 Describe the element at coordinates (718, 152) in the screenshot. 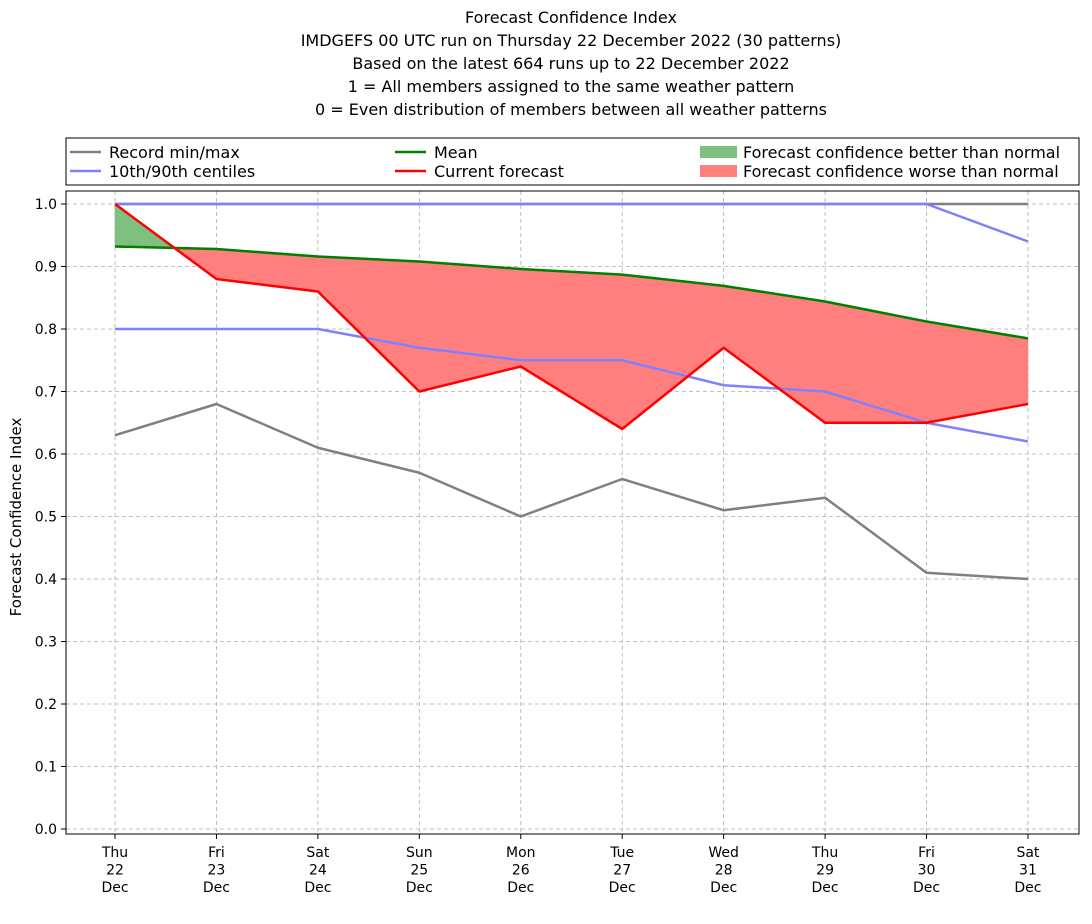

I see `legend-better-swatch` at that location.